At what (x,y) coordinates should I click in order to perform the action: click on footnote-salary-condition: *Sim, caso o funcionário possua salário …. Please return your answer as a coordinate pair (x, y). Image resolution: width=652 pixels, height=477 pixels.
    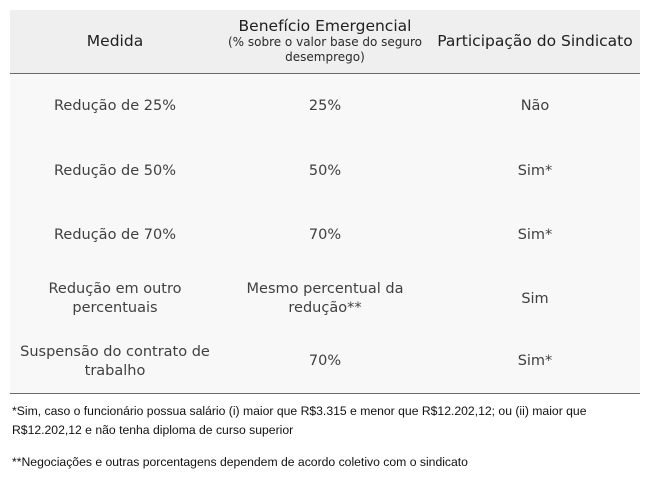
    Looking at the image, I should click on (299, 420).